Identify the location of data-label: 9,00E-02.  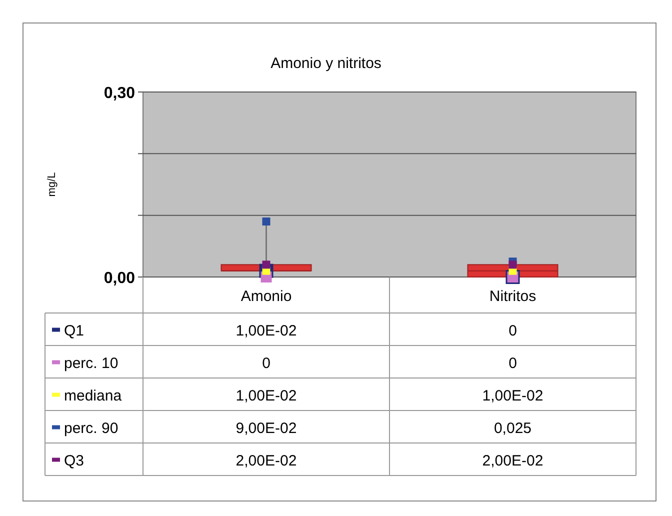
(266, 428).